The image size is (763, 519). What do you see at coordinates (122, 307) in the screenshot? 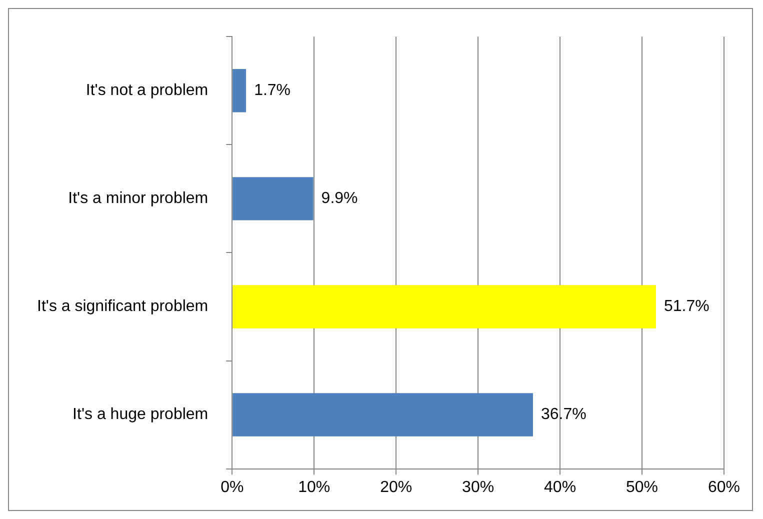
I see `y-tick-label: It's a significant problem` at bounding box center [122, 307].